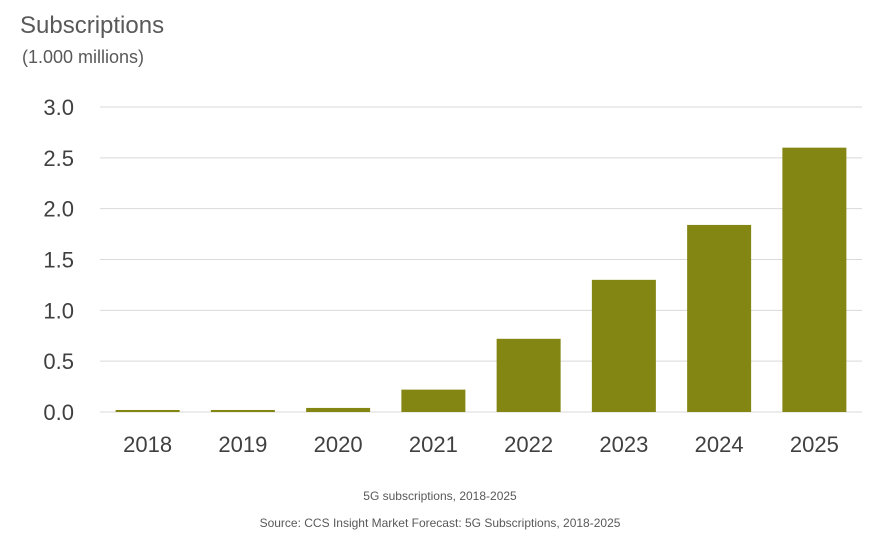 Image resolution: width=880 pixels, height=548 pixels. What do you see at coordinates (814, 279) in the screenshot?
I see `bar-2025` at bounding box center [814, 279].